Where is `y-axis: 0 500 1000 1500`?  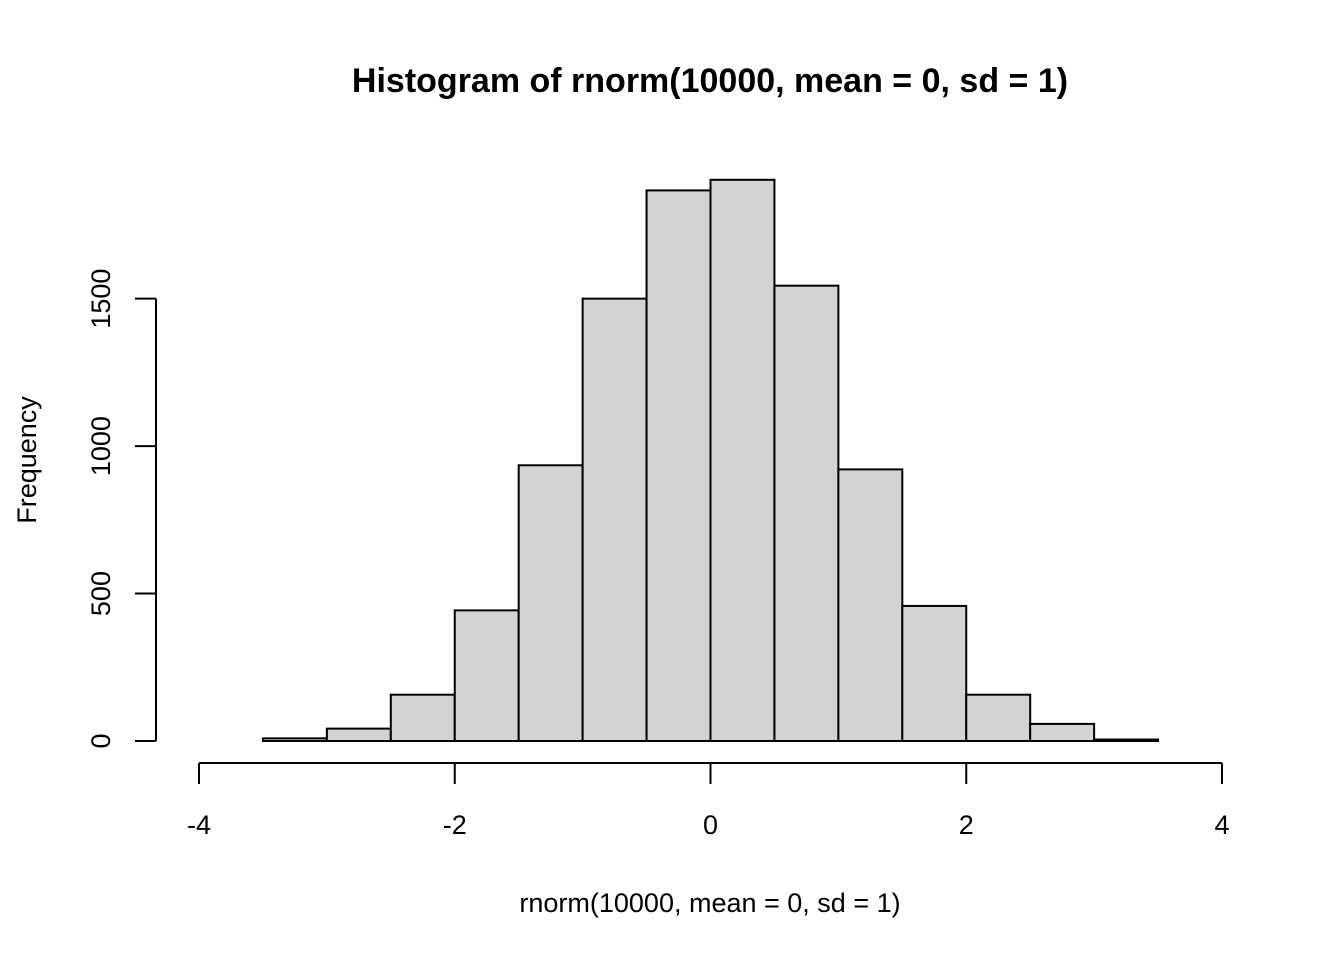
y-axis: 0 500 1000 1500 is located at coordinates (121, 509).